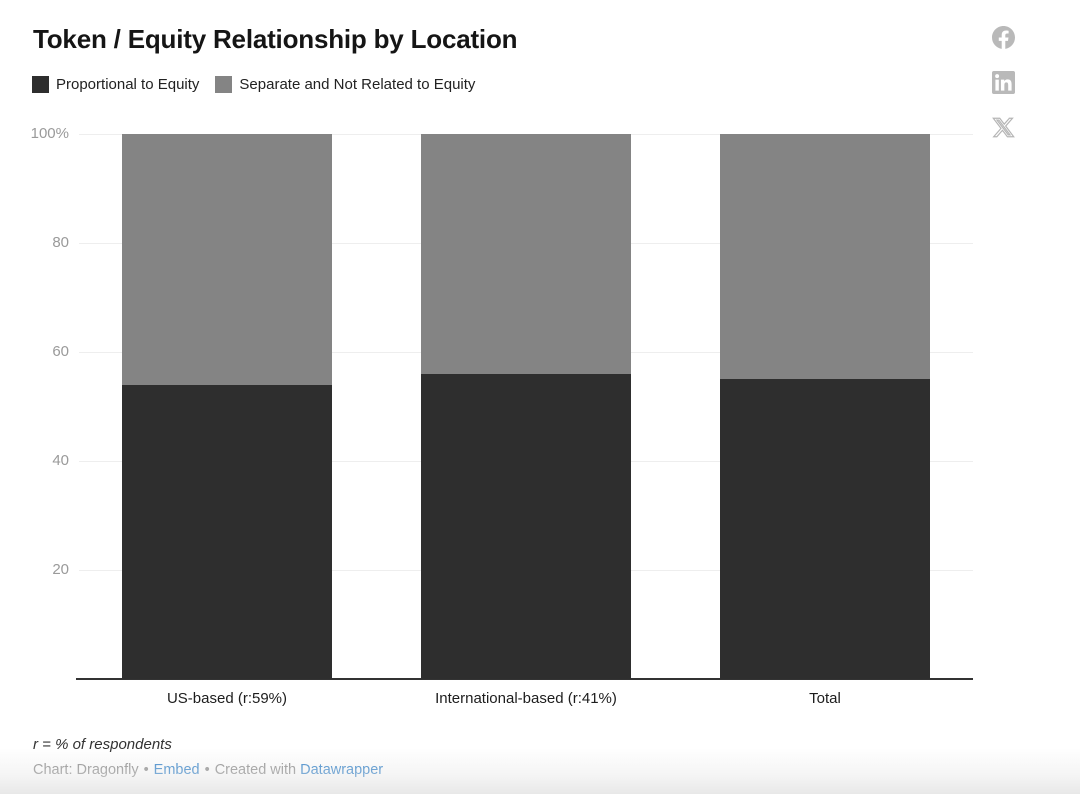  What do you see at coordinates (49, 133) in the screenshot?
I see `y-tick-label-100: 100%` at bounding box center [49, 133].